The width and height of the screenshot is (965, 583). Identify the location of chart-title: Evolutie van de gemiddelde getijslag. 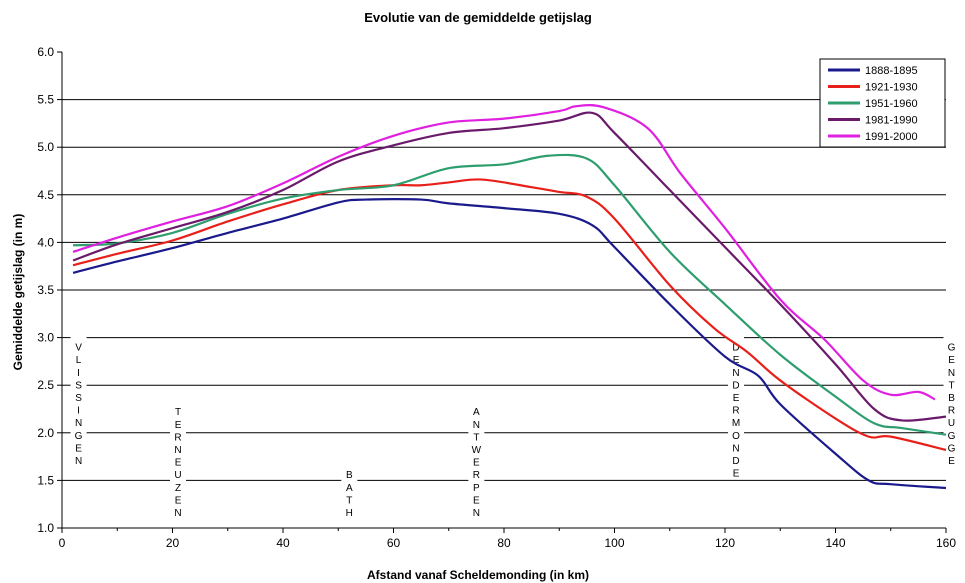
(478, 17).